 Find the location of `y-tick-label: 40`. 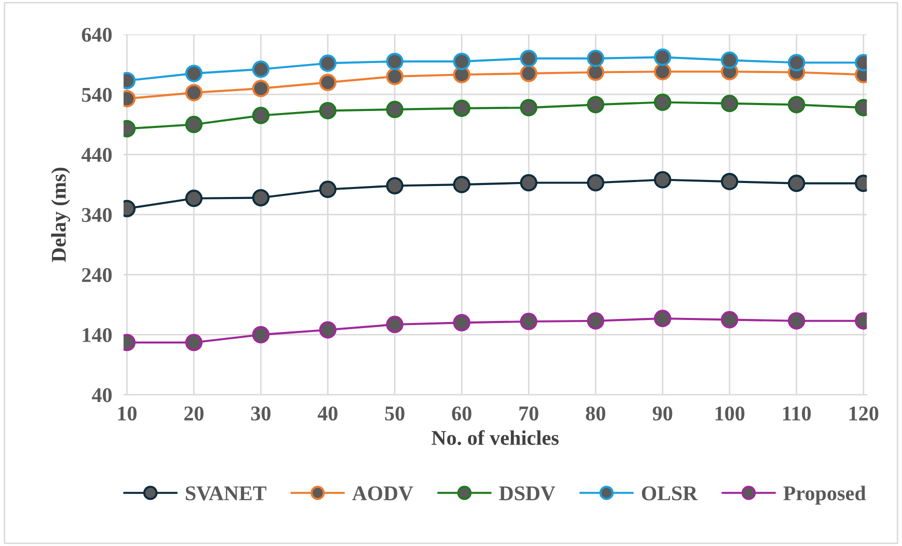

y-tick-label: 40 is located at coordinates (102, 395).